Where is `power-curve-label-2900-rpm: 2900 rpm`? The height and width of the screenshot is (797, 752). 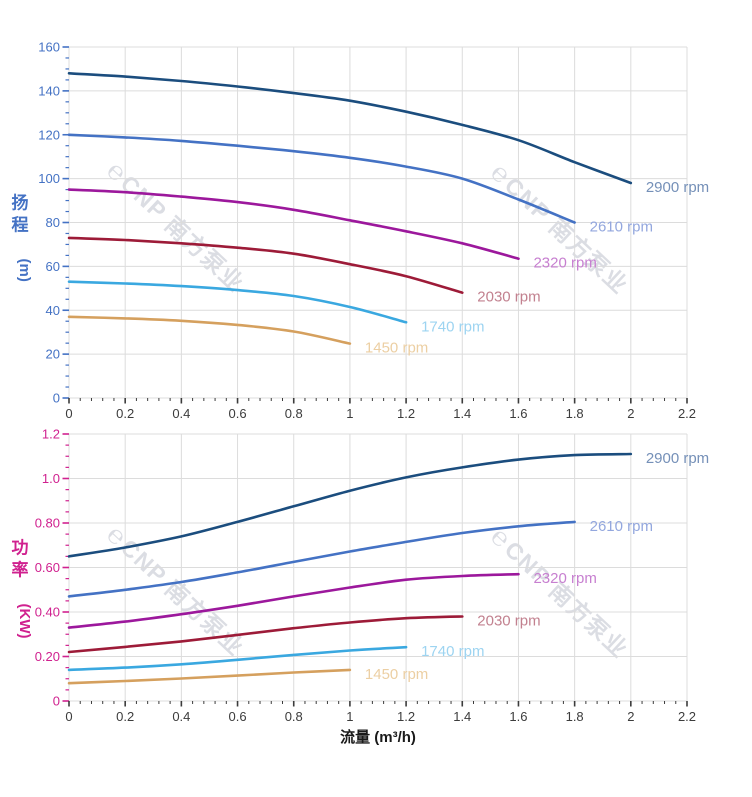 power-curve-label-2900-rpm: 2900 rpm is located at coordinates (677, 458).